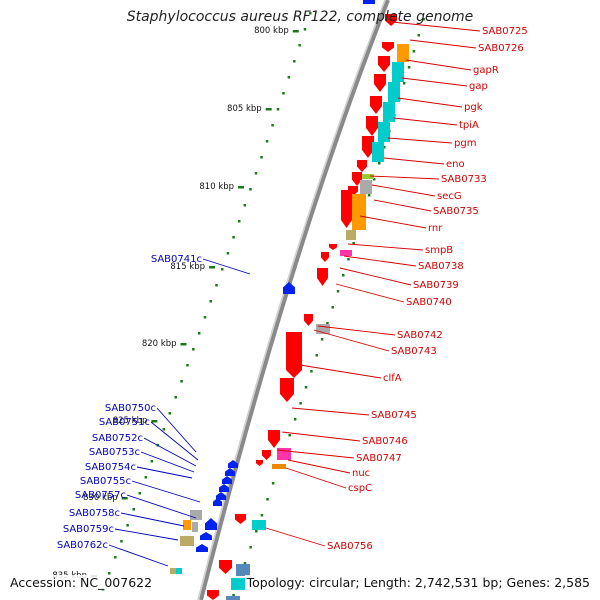 Image resolution: width=600 pixels, height=600 pixels. I want to click on reverse-gene-label: SAB0762c, so click(82, 545).